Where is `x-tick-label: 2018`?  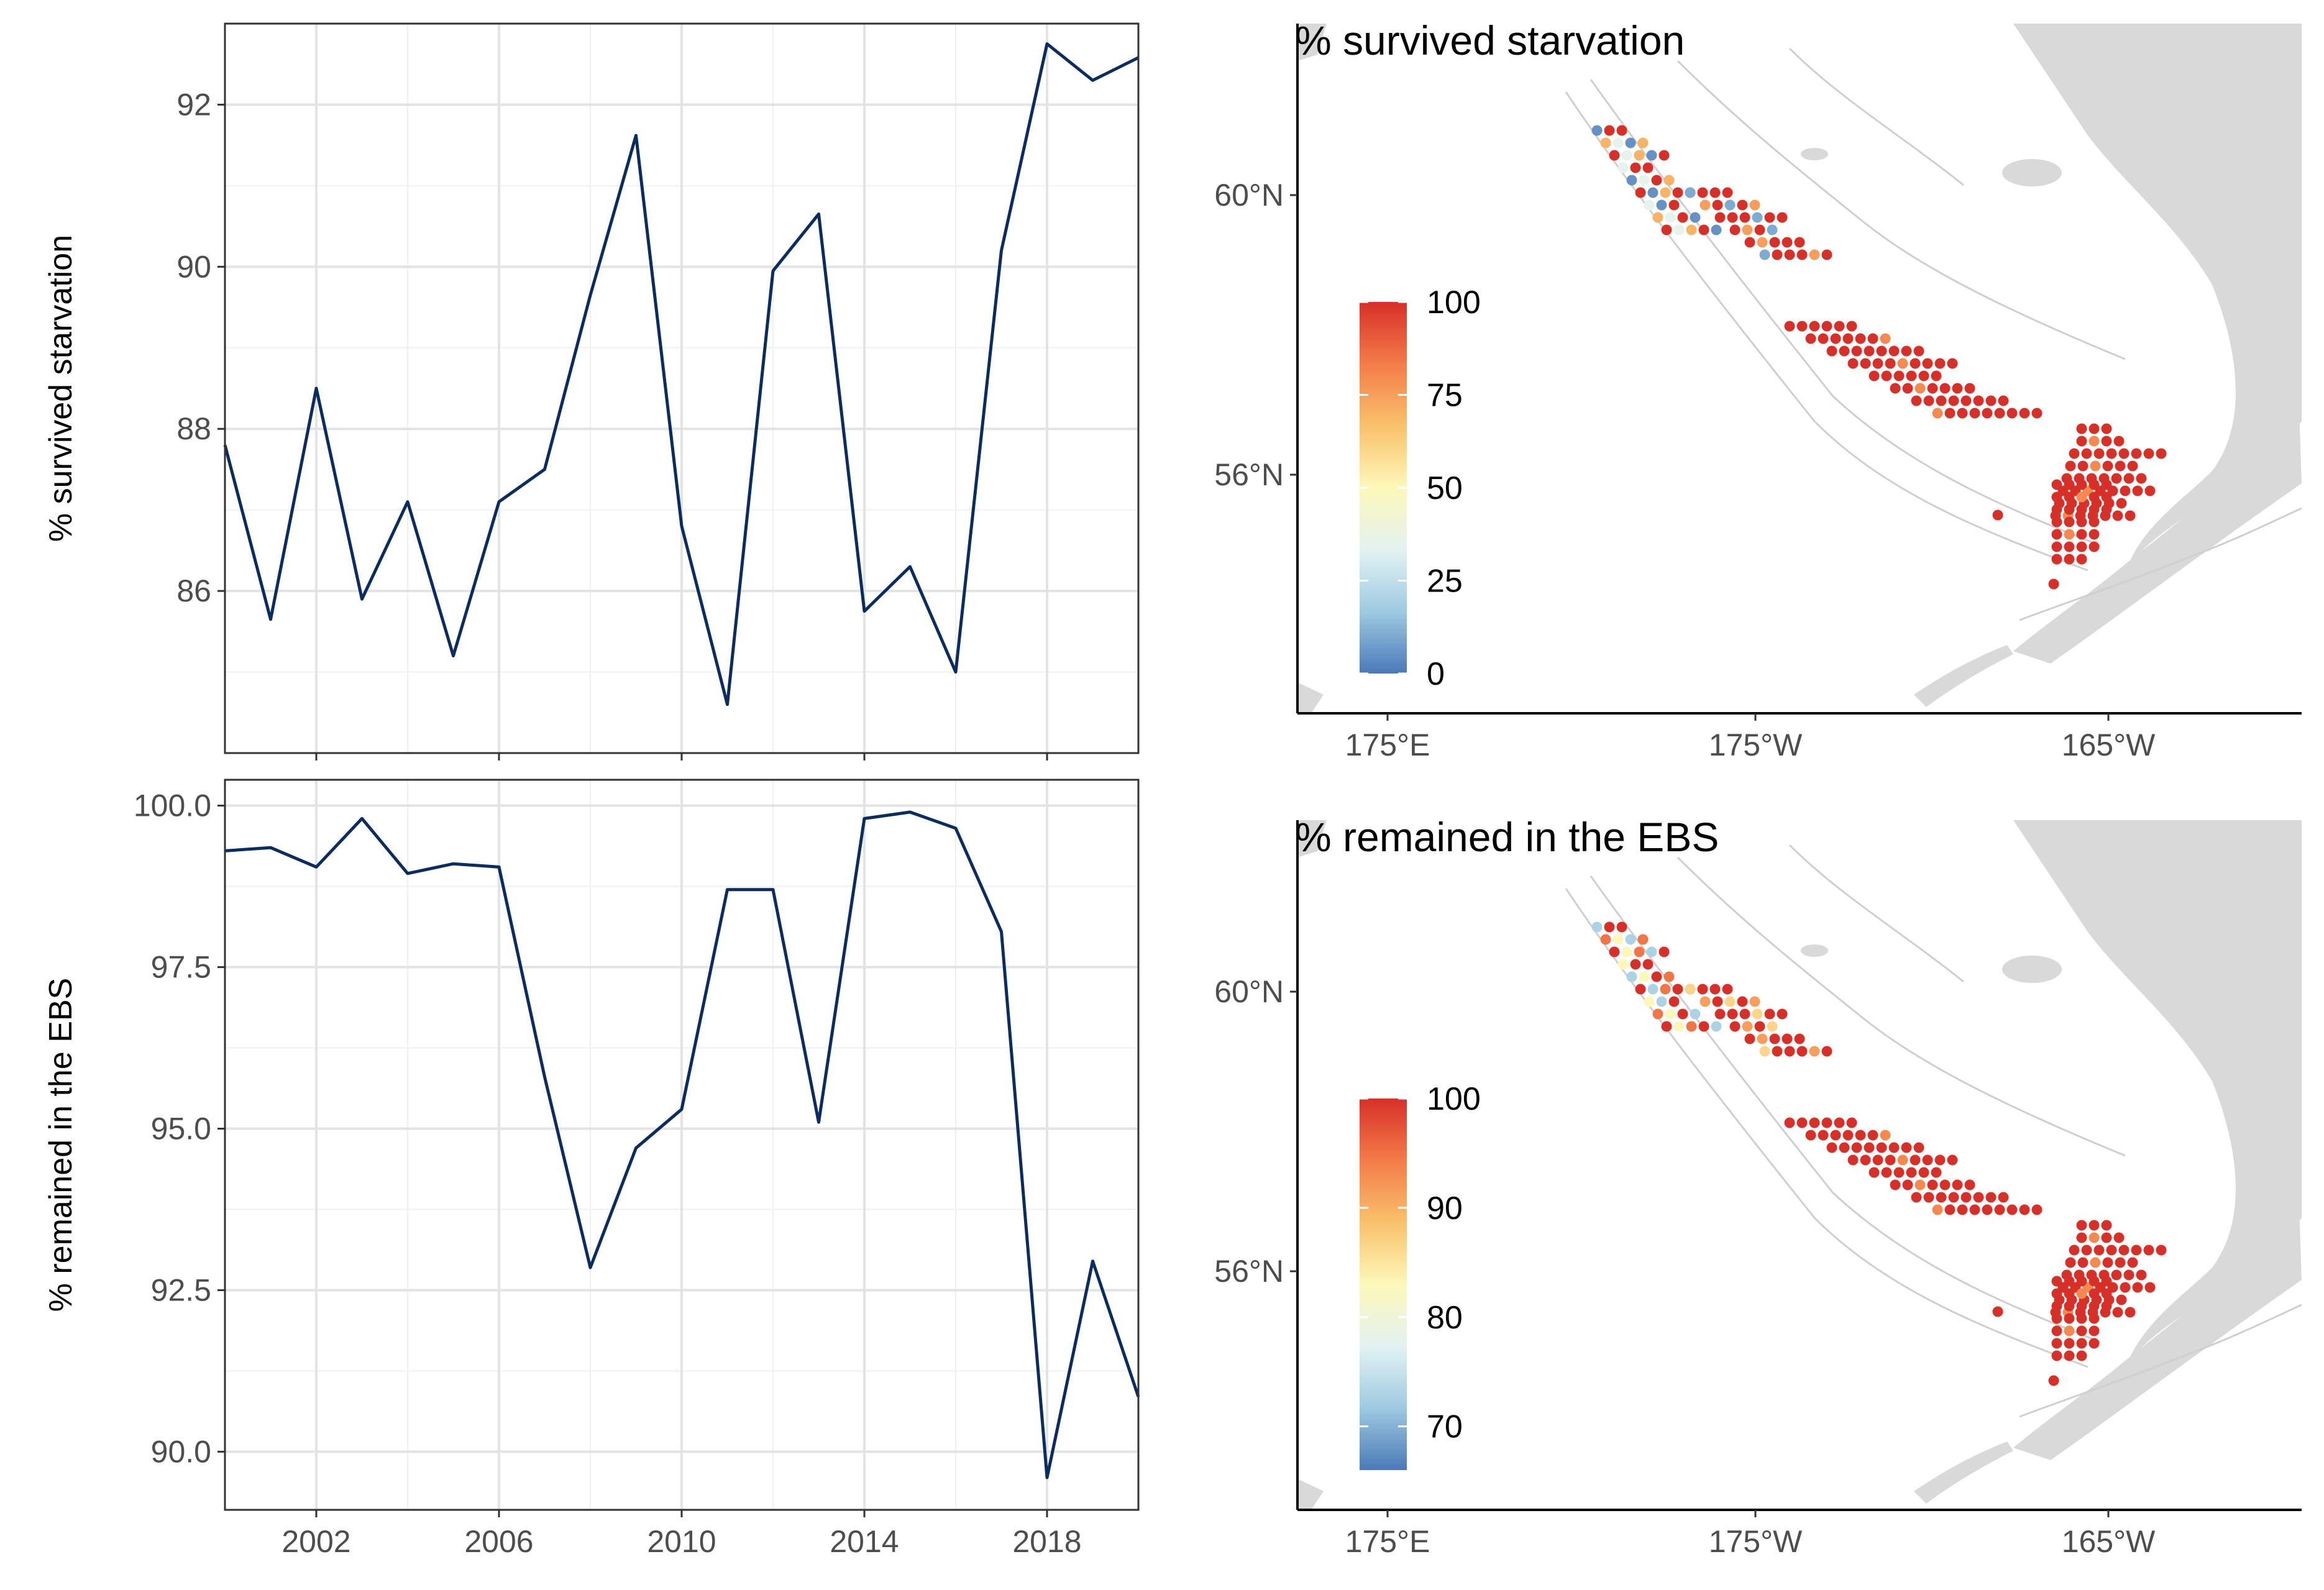
x-tick-label: 2018 is located at coordinates (1046, 1541).